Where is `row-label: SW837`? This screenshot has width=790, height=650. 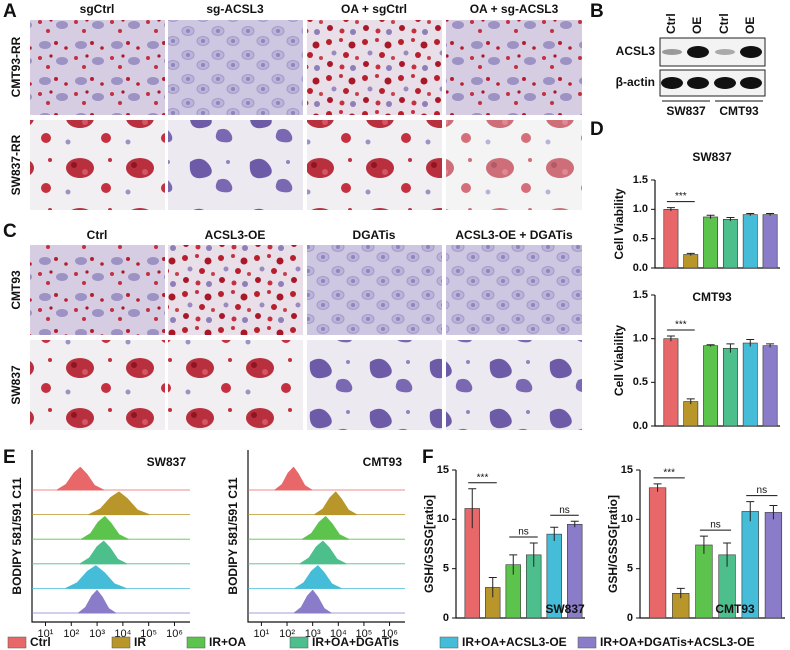
row-label: SW837 is located at coordinates (16, 385).